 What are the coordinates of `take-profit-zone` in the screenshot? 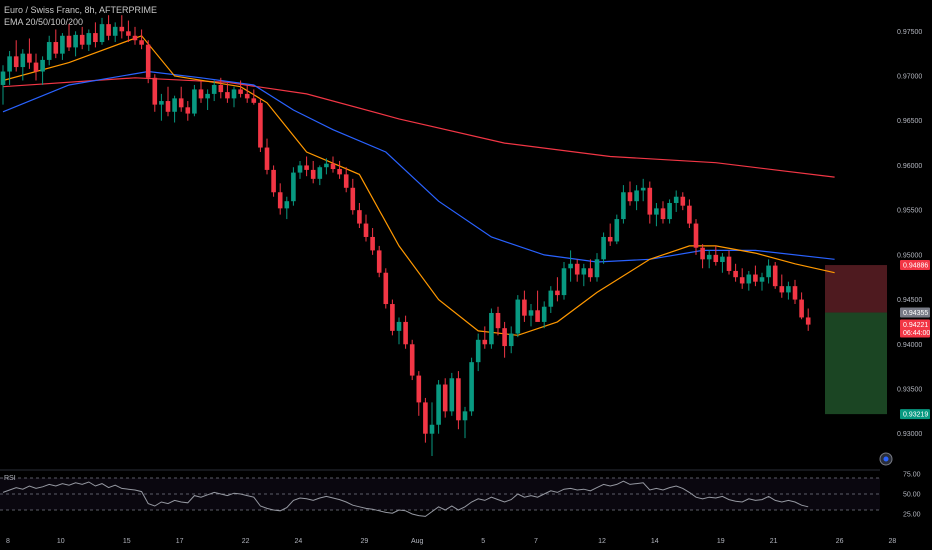 It's located at (856, 363).